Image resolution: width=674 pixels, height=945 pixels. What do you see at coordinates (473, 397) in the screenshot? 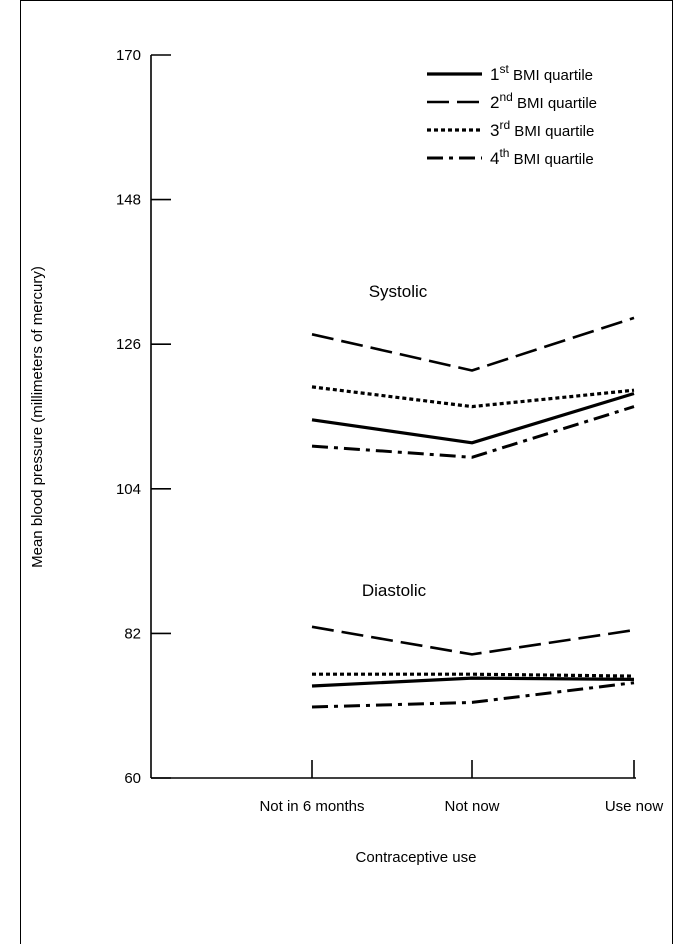
I see `series-line-q3-systolic` at bounding box center [473, 397].